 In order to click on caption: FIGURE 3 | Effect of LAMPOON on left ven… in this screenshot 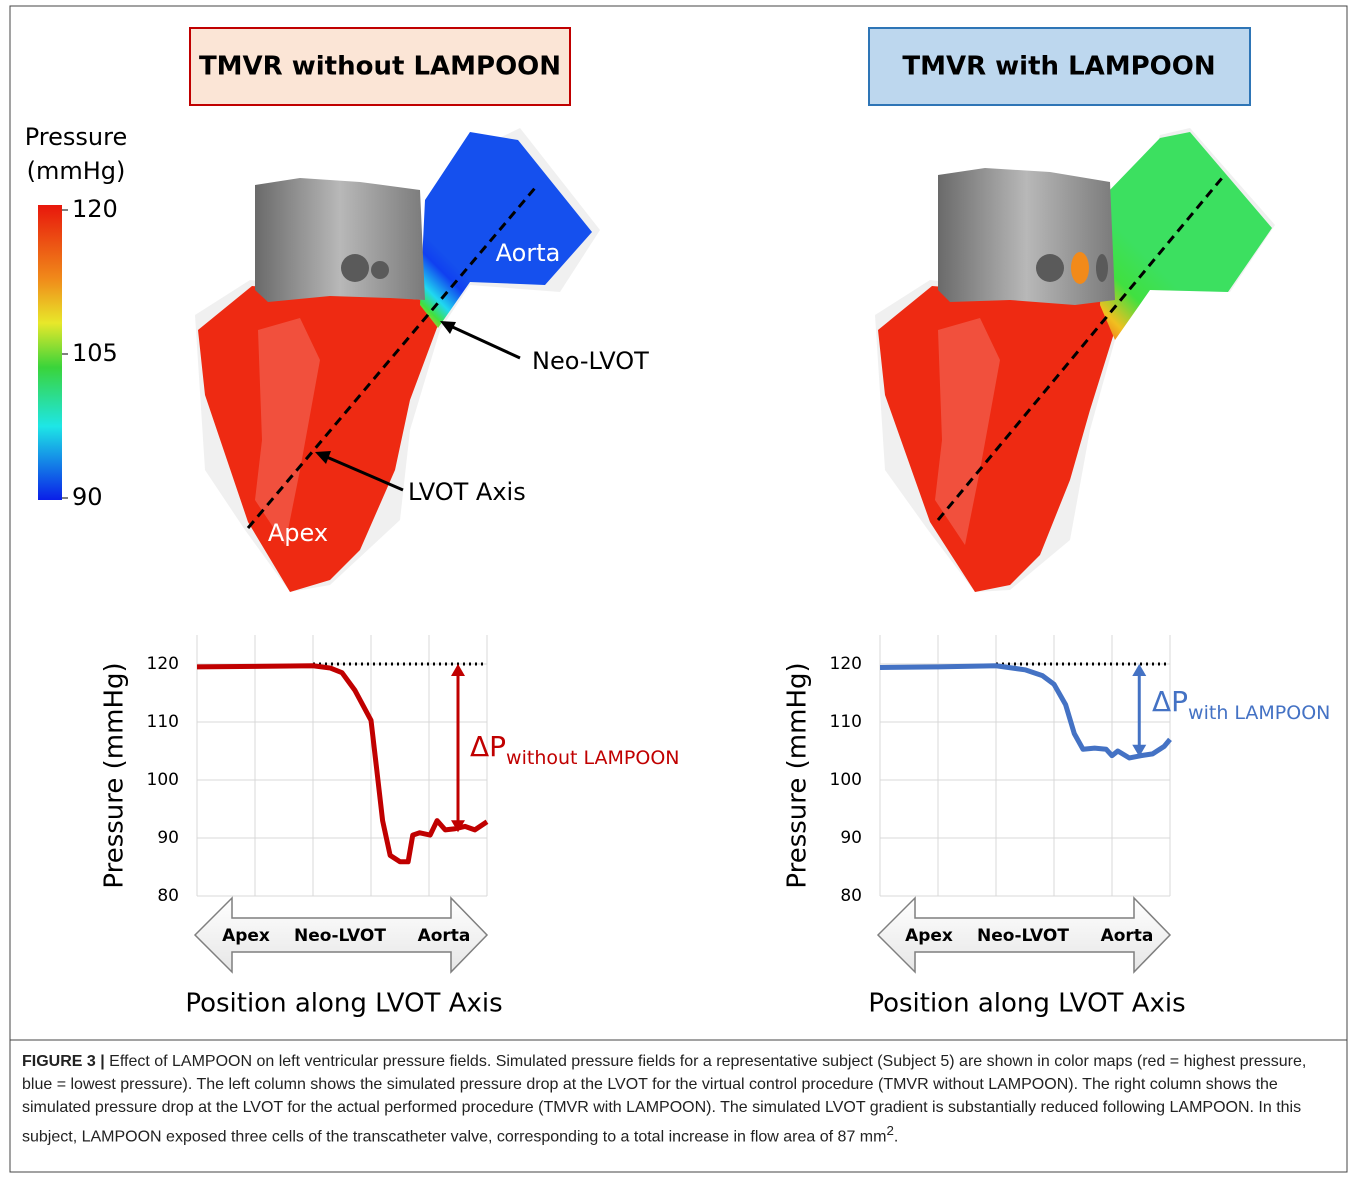, I will do `click(680, 1099)`.